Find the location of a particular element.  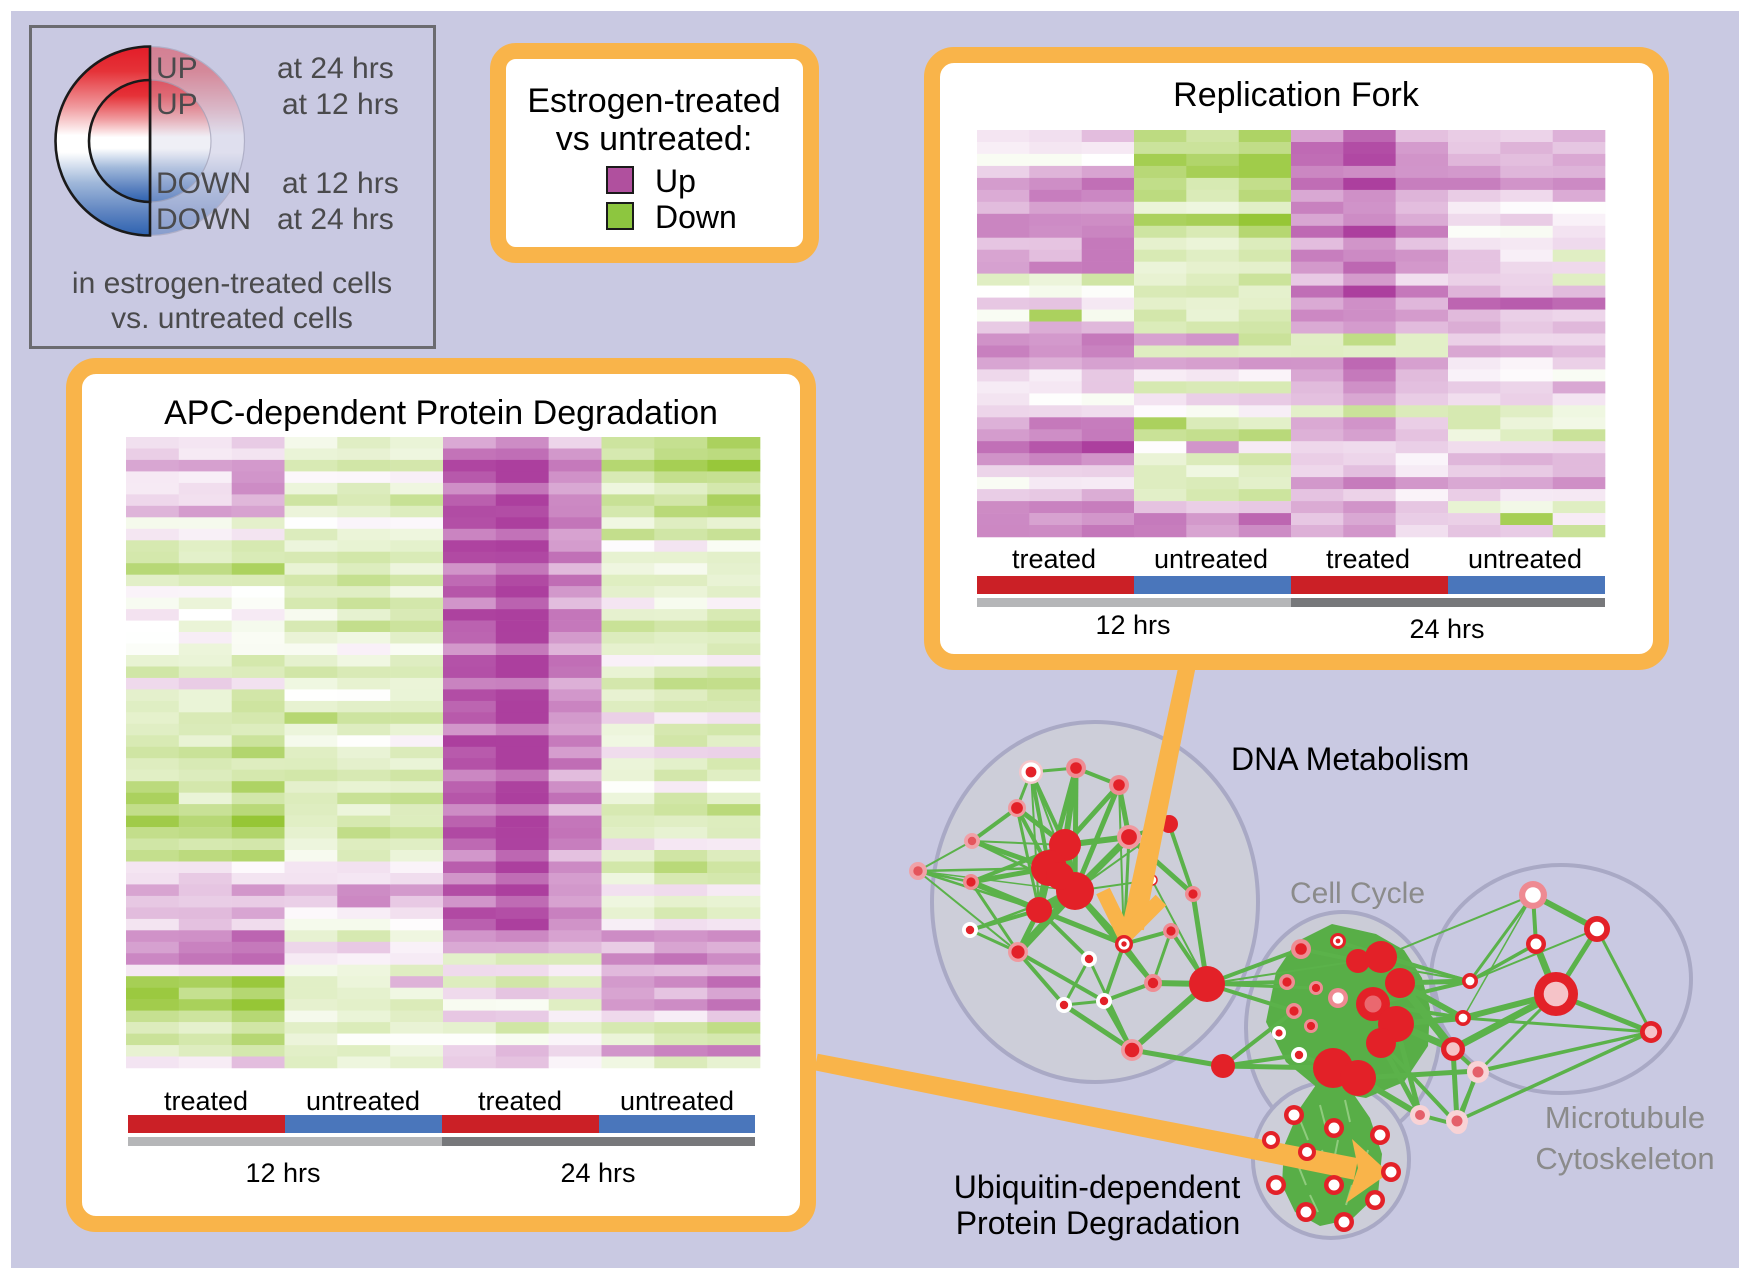

svg-text: Microtubule is located at coordinates (1625, 1117).